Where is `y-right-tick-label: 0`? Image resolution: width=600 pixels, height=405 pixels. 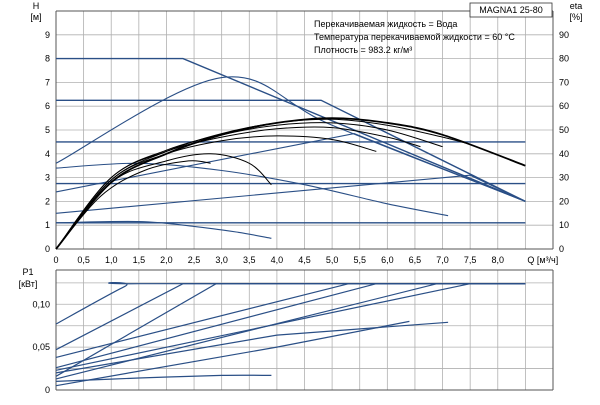 y-right-tick-label: 0 is located at coordinates (561, 249).